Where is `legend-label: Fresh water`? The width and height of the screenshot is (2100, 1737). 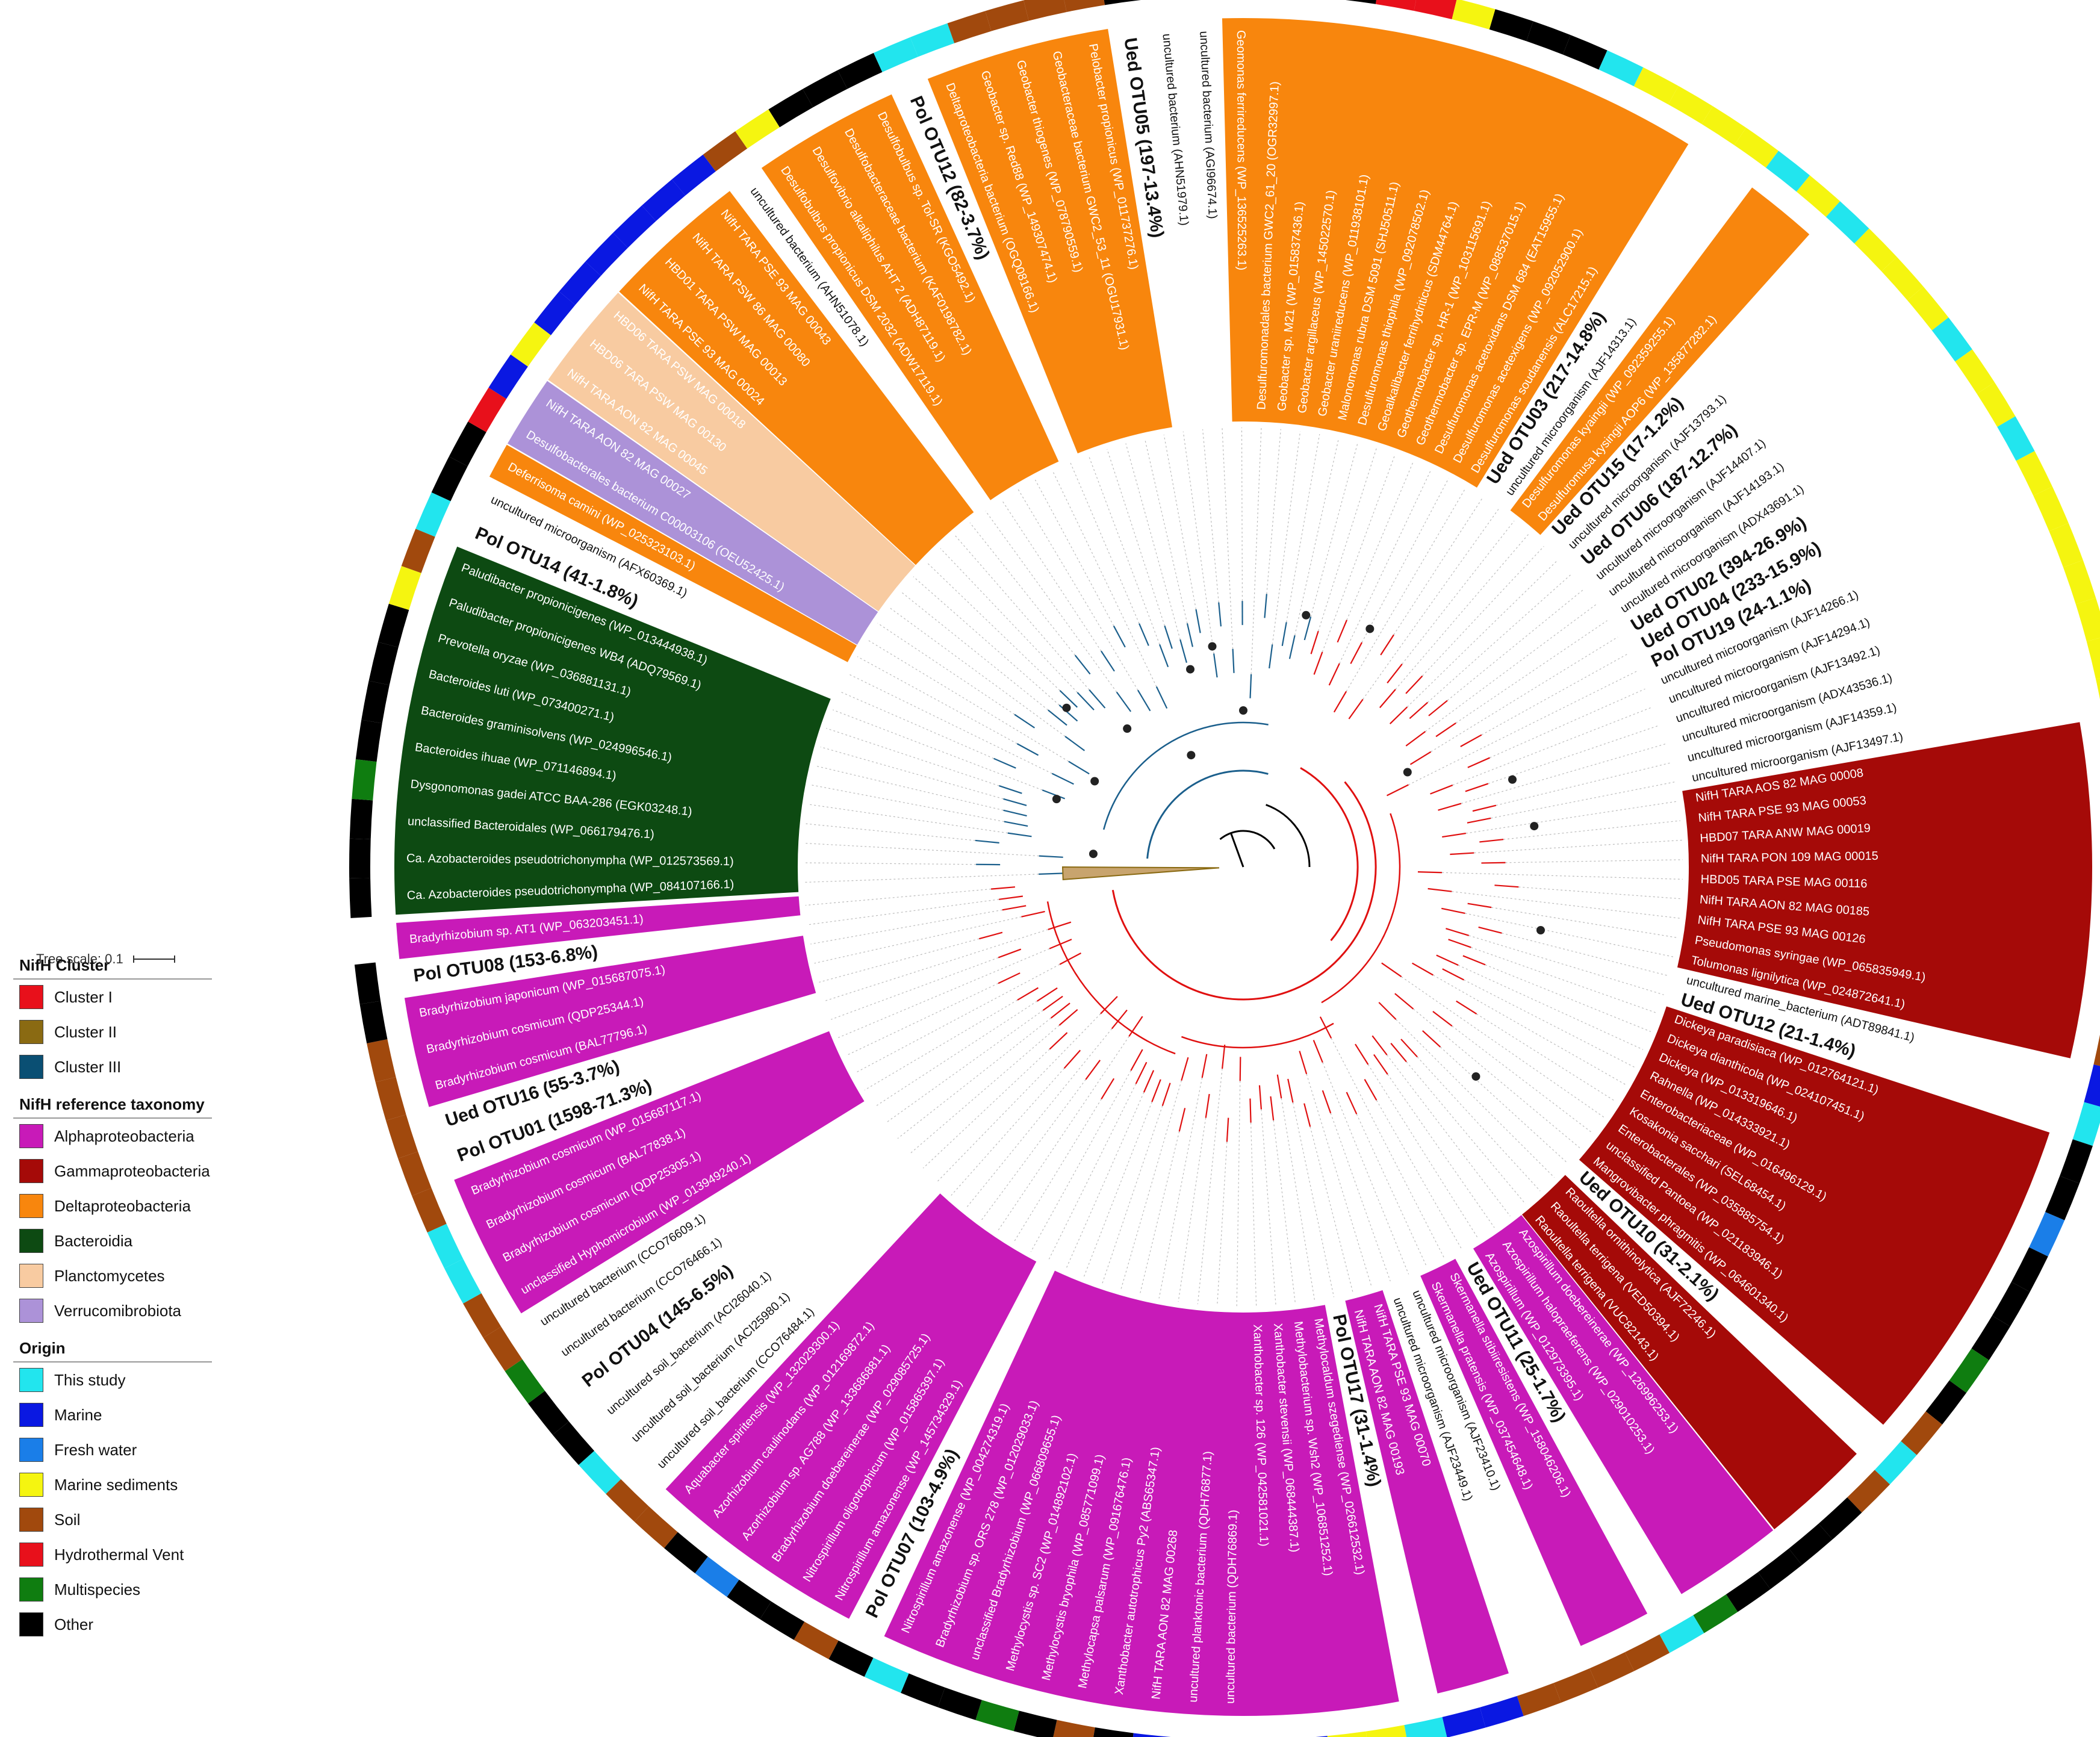 legend-label: Fresh water is located at coordinates (96, 1450).